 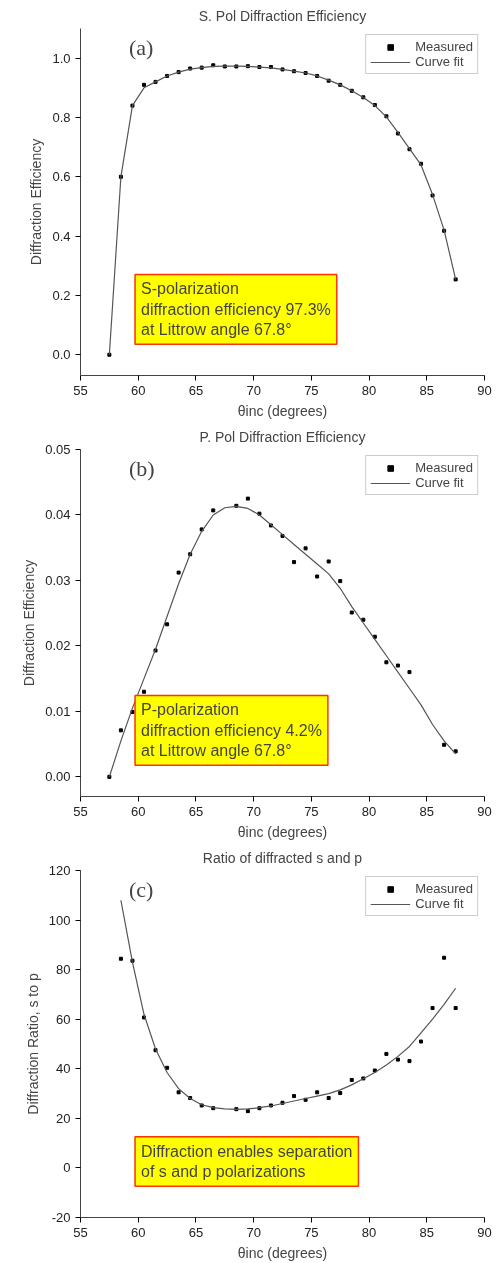 I want to click on y-tick-label: 0.01, so click(x=58, y=711).